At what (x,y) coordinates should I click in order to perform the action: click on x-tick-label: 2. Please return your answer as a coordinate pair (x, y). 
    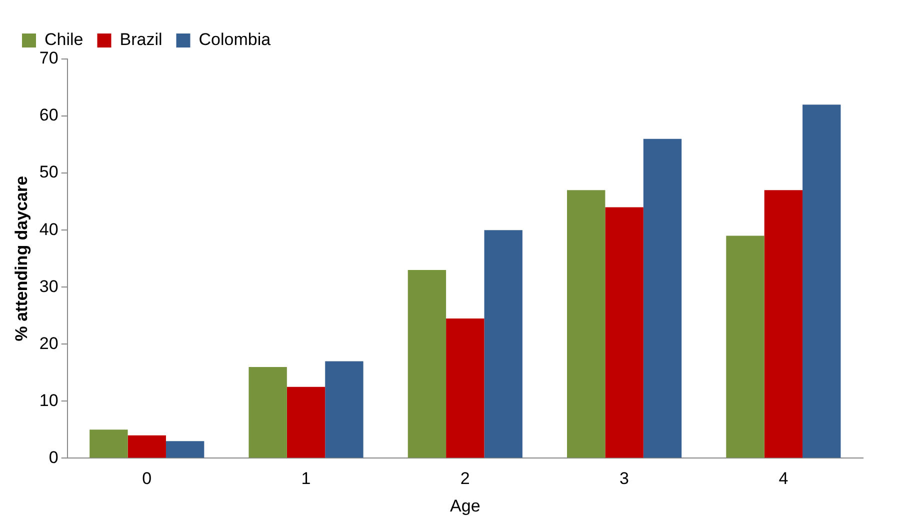
    Looking at the image, I should click on (465, 478).